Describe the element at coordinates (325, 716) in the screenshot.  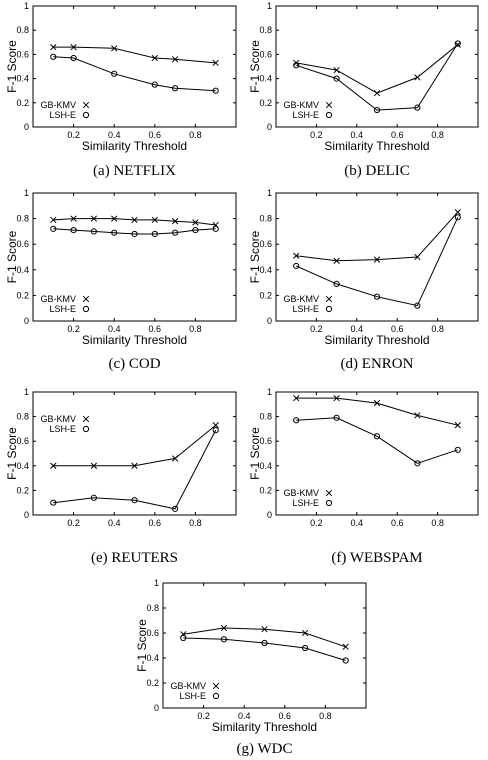
I see `x-tick-label: 0.8` at that location.